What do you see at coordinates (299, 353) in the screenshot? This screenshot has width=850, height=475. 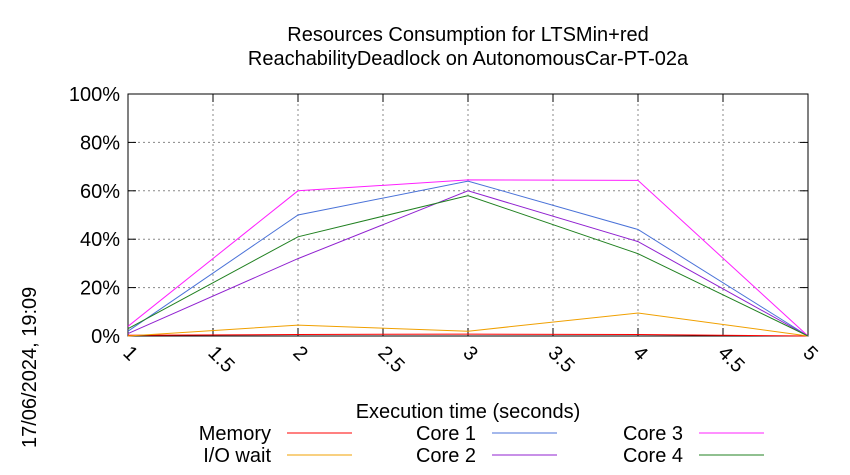 I see `x-tick-label: 2` at bounding box center [299, 353].